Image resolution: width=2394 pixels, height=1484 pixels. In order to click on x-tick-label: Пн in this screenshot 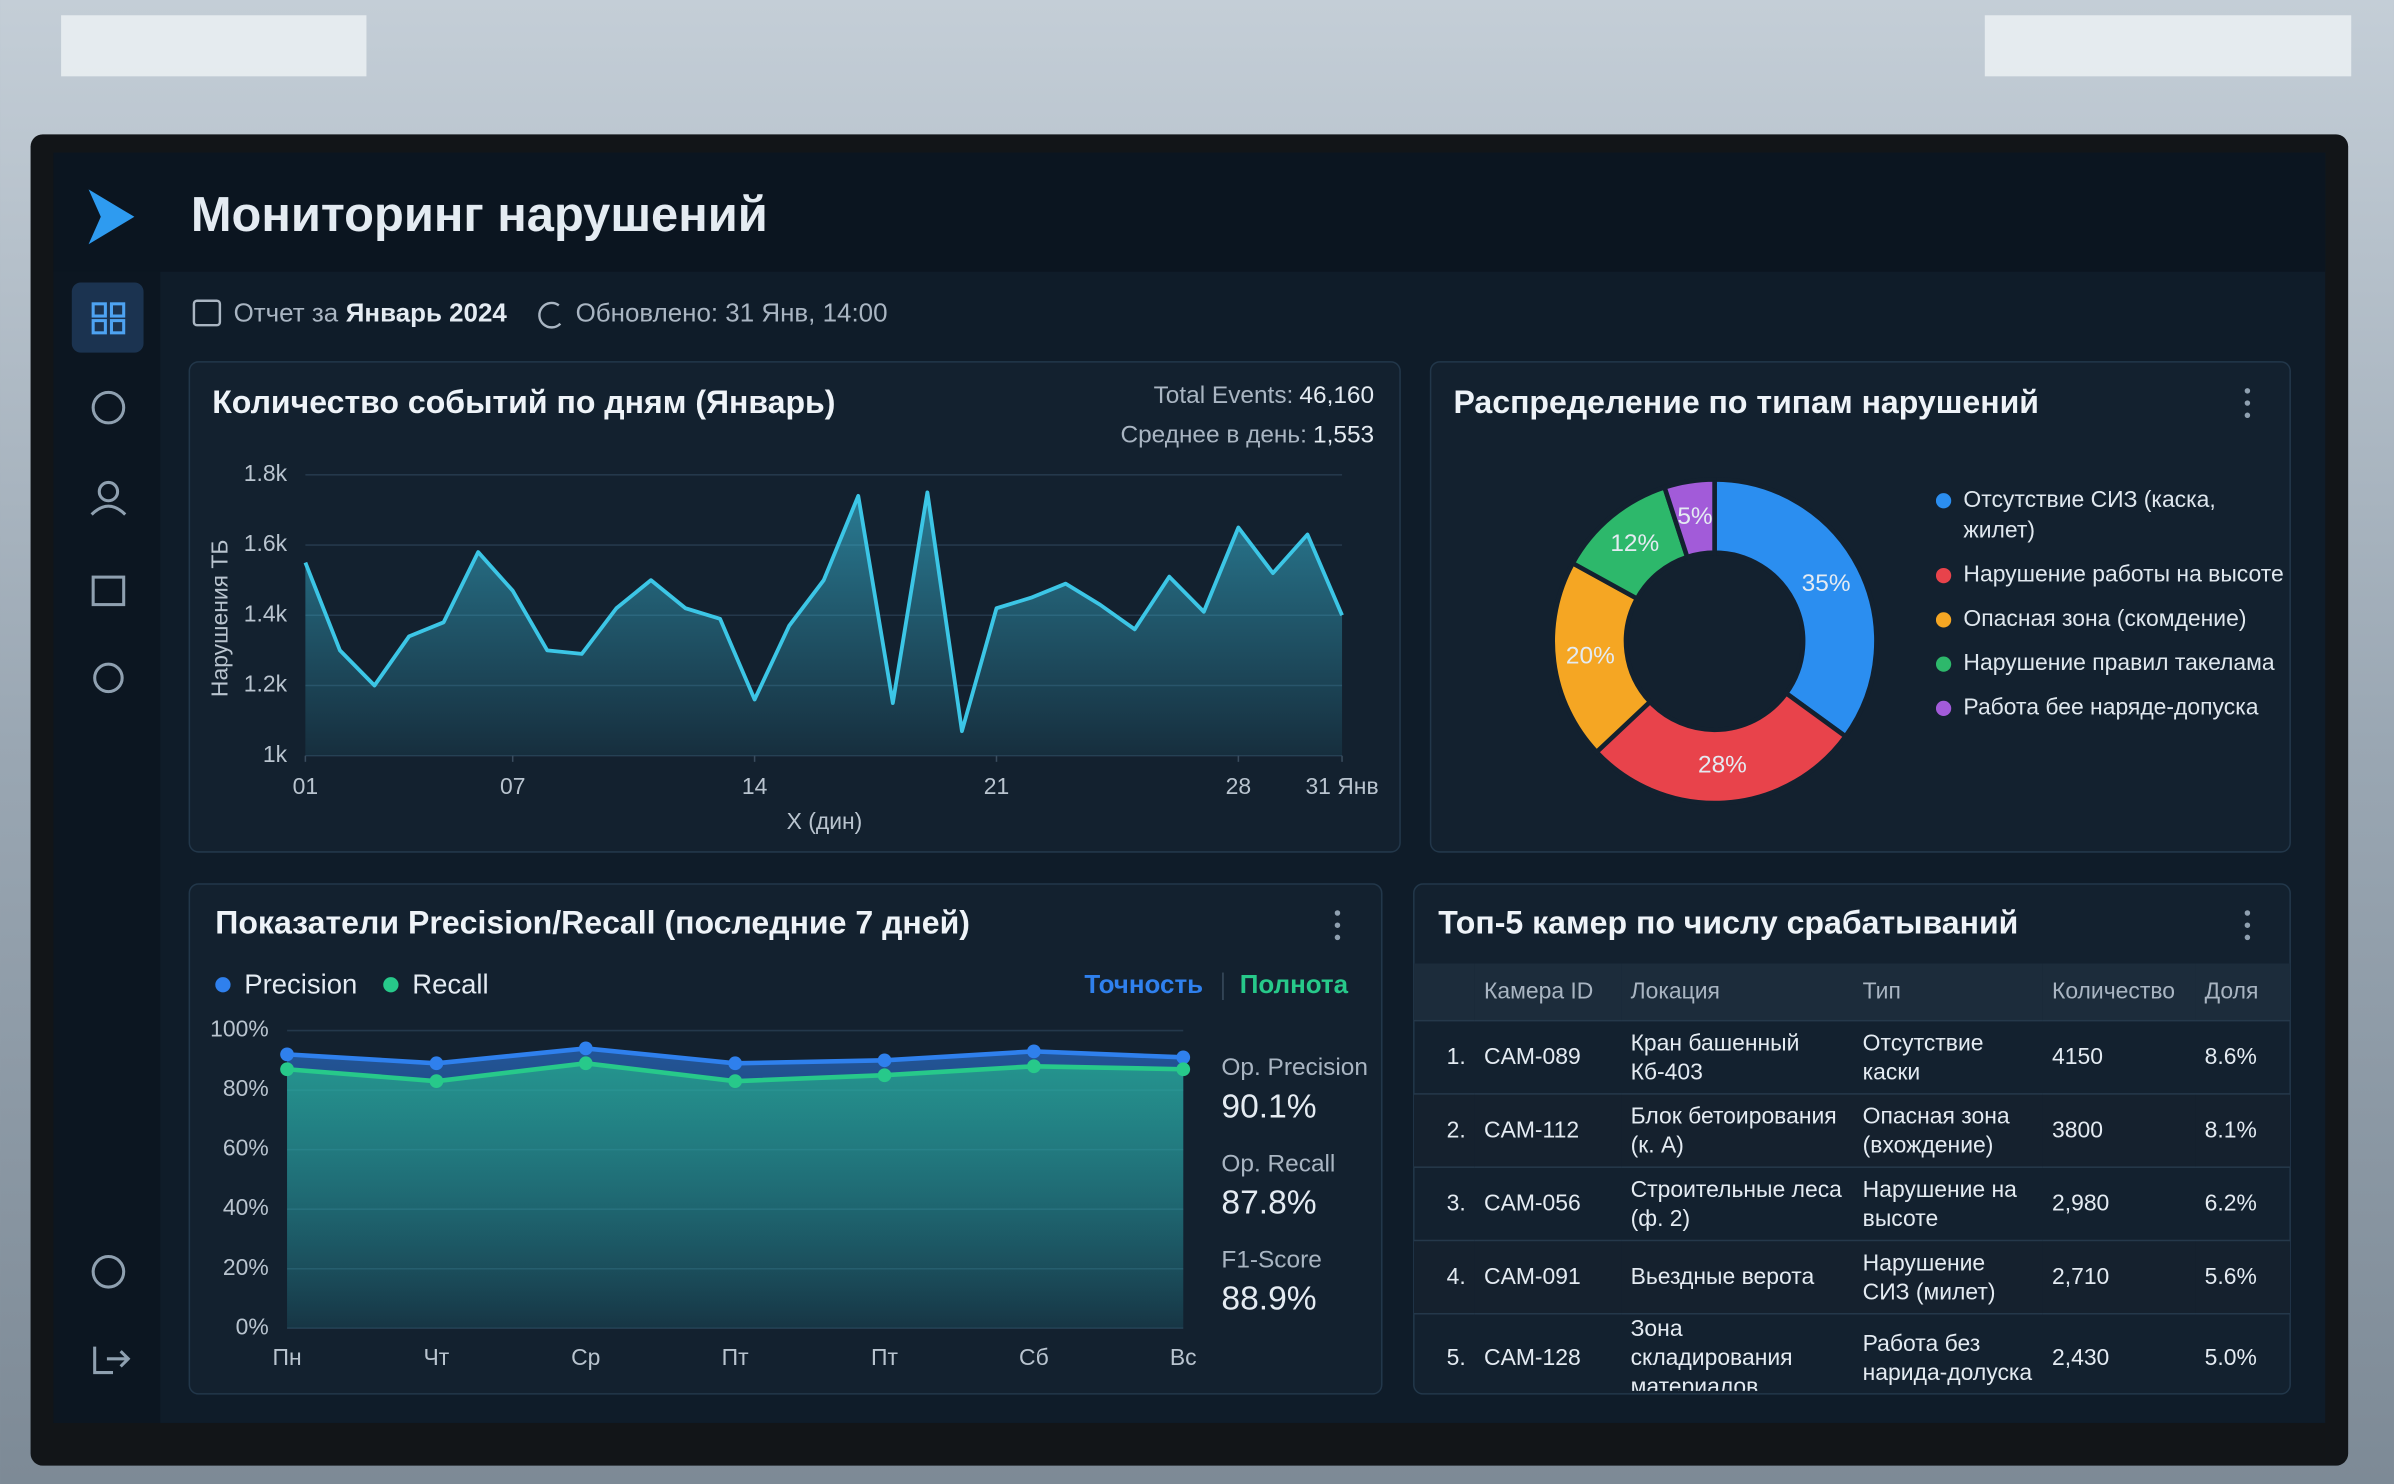, I will do `click(287, 1357)`.